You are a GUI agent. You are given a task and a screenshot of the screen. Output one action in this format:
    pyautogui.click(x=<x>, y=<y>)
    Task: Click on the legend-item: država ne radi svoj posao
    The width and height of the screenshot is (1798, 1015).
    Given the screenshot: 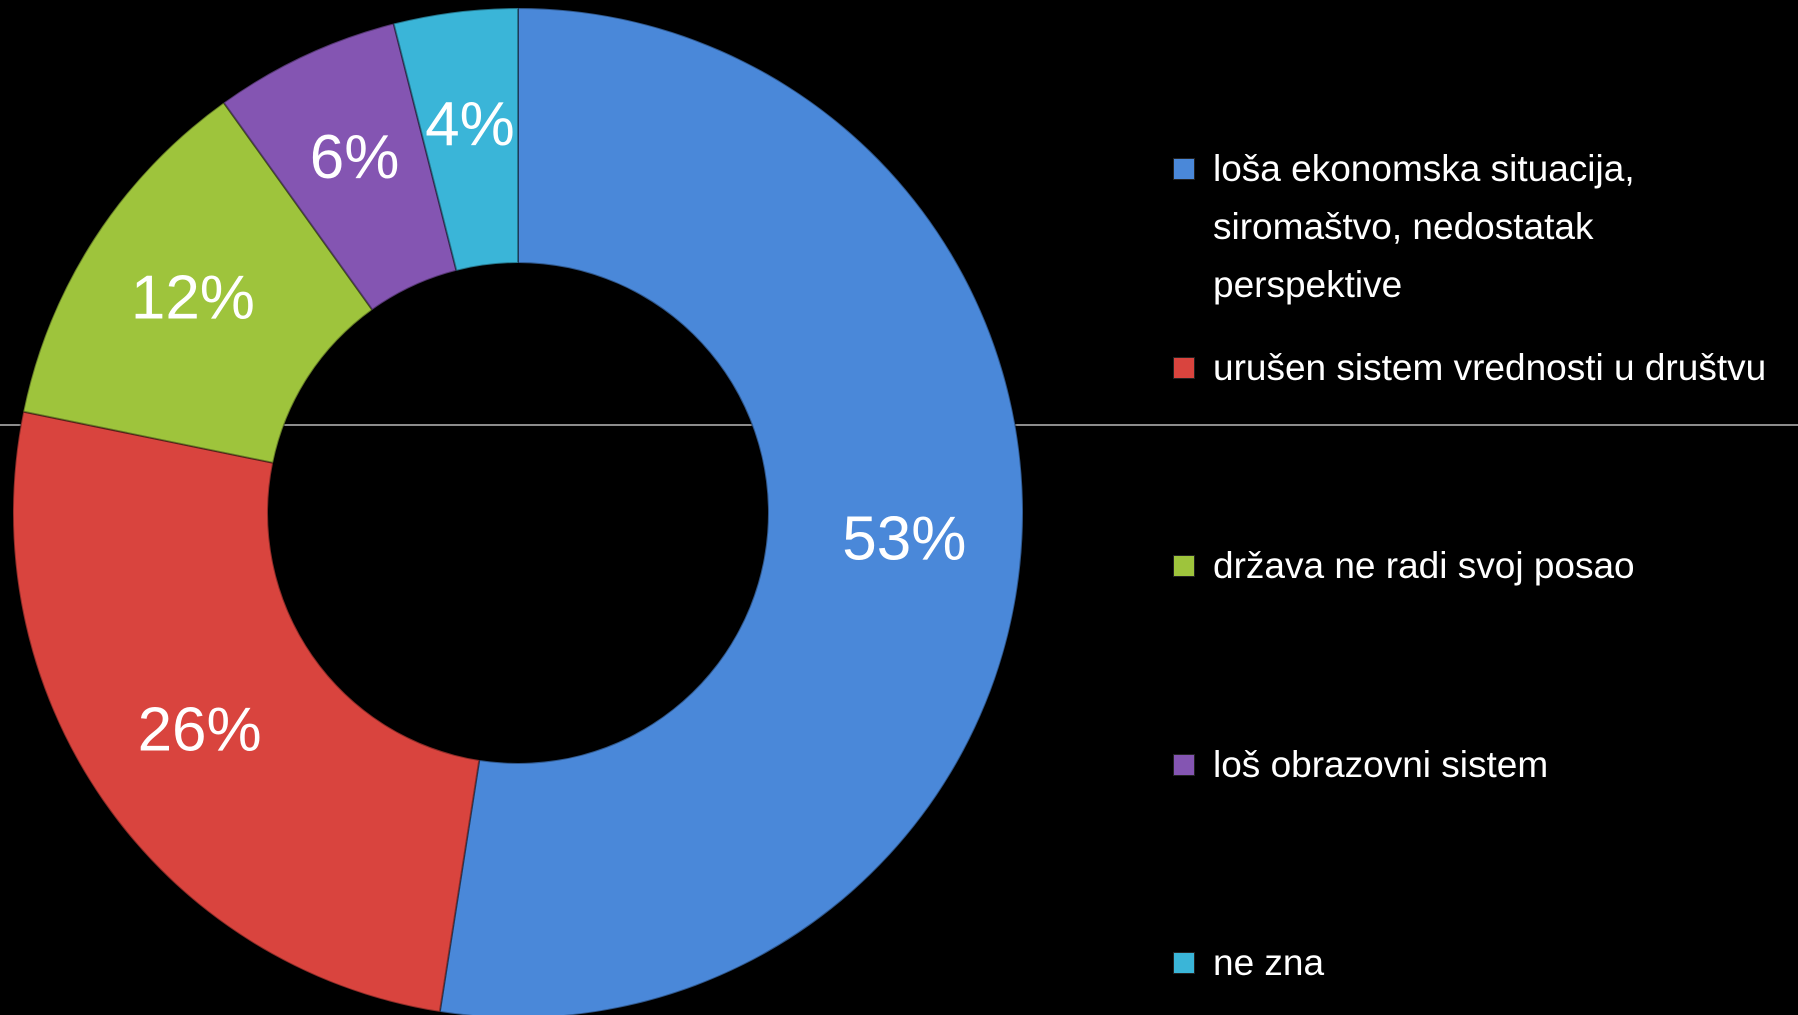 What is the action you would take?
    pyautogui.click(x=1473, y=566)
    